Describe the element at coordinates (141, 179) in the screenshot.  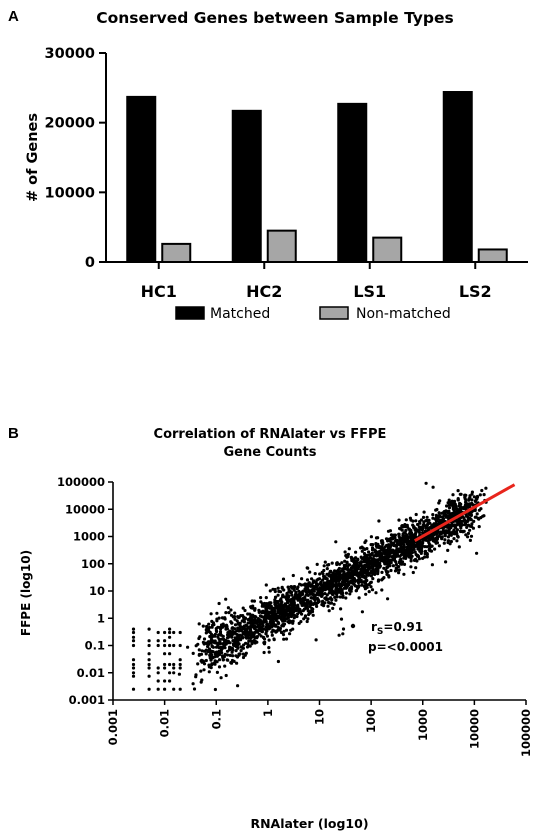
I see `bar-matched` at that location.